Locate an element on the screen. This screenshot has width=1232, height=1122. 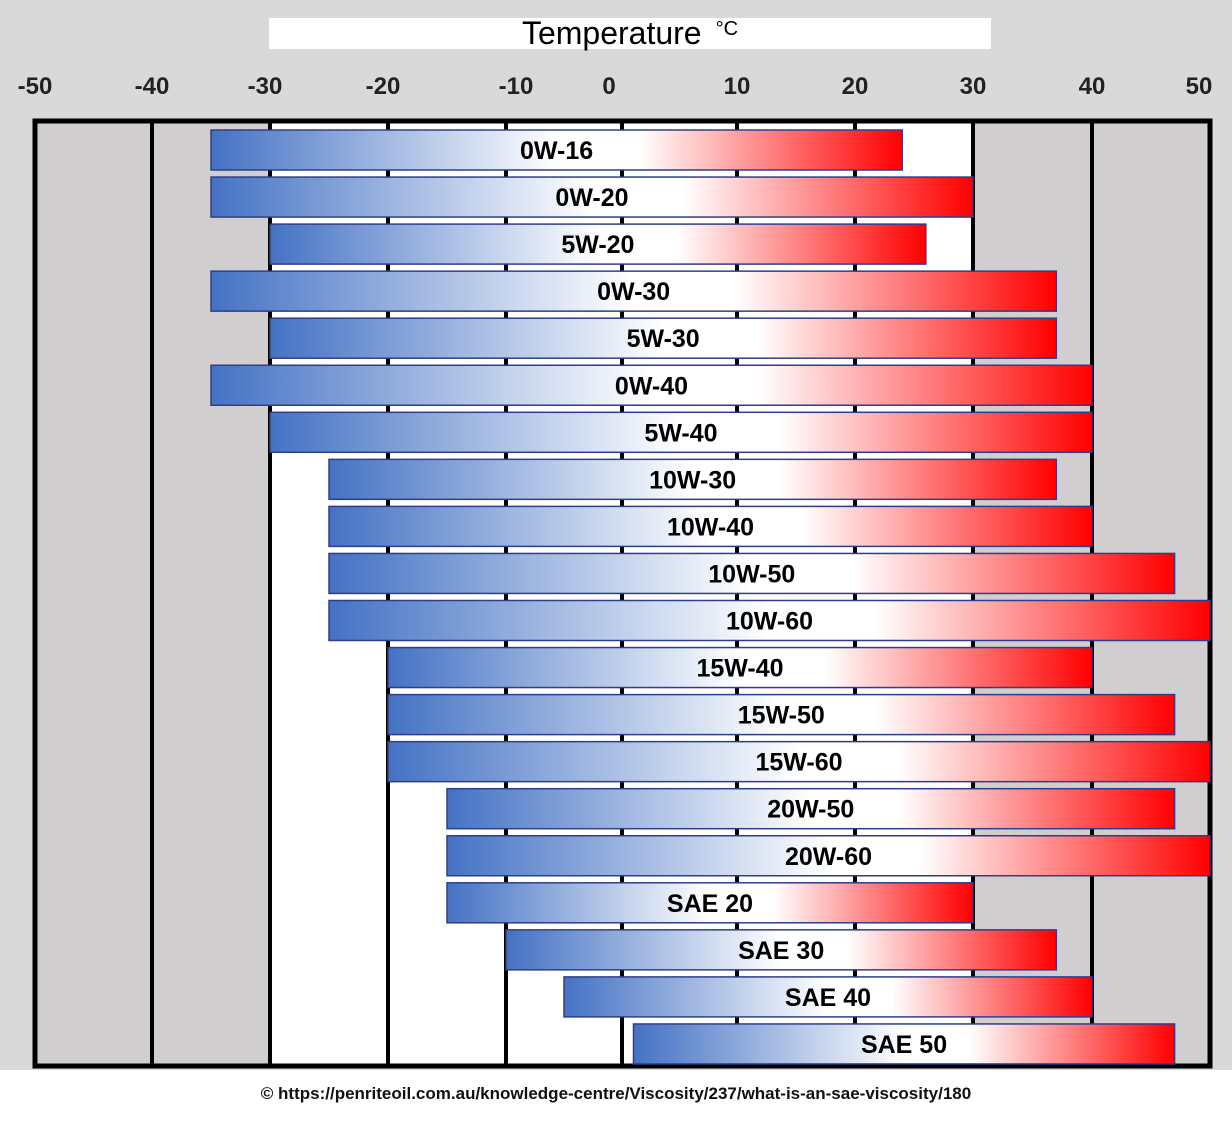
bar-label: 5W-40 is located at coordinates (680, 433).